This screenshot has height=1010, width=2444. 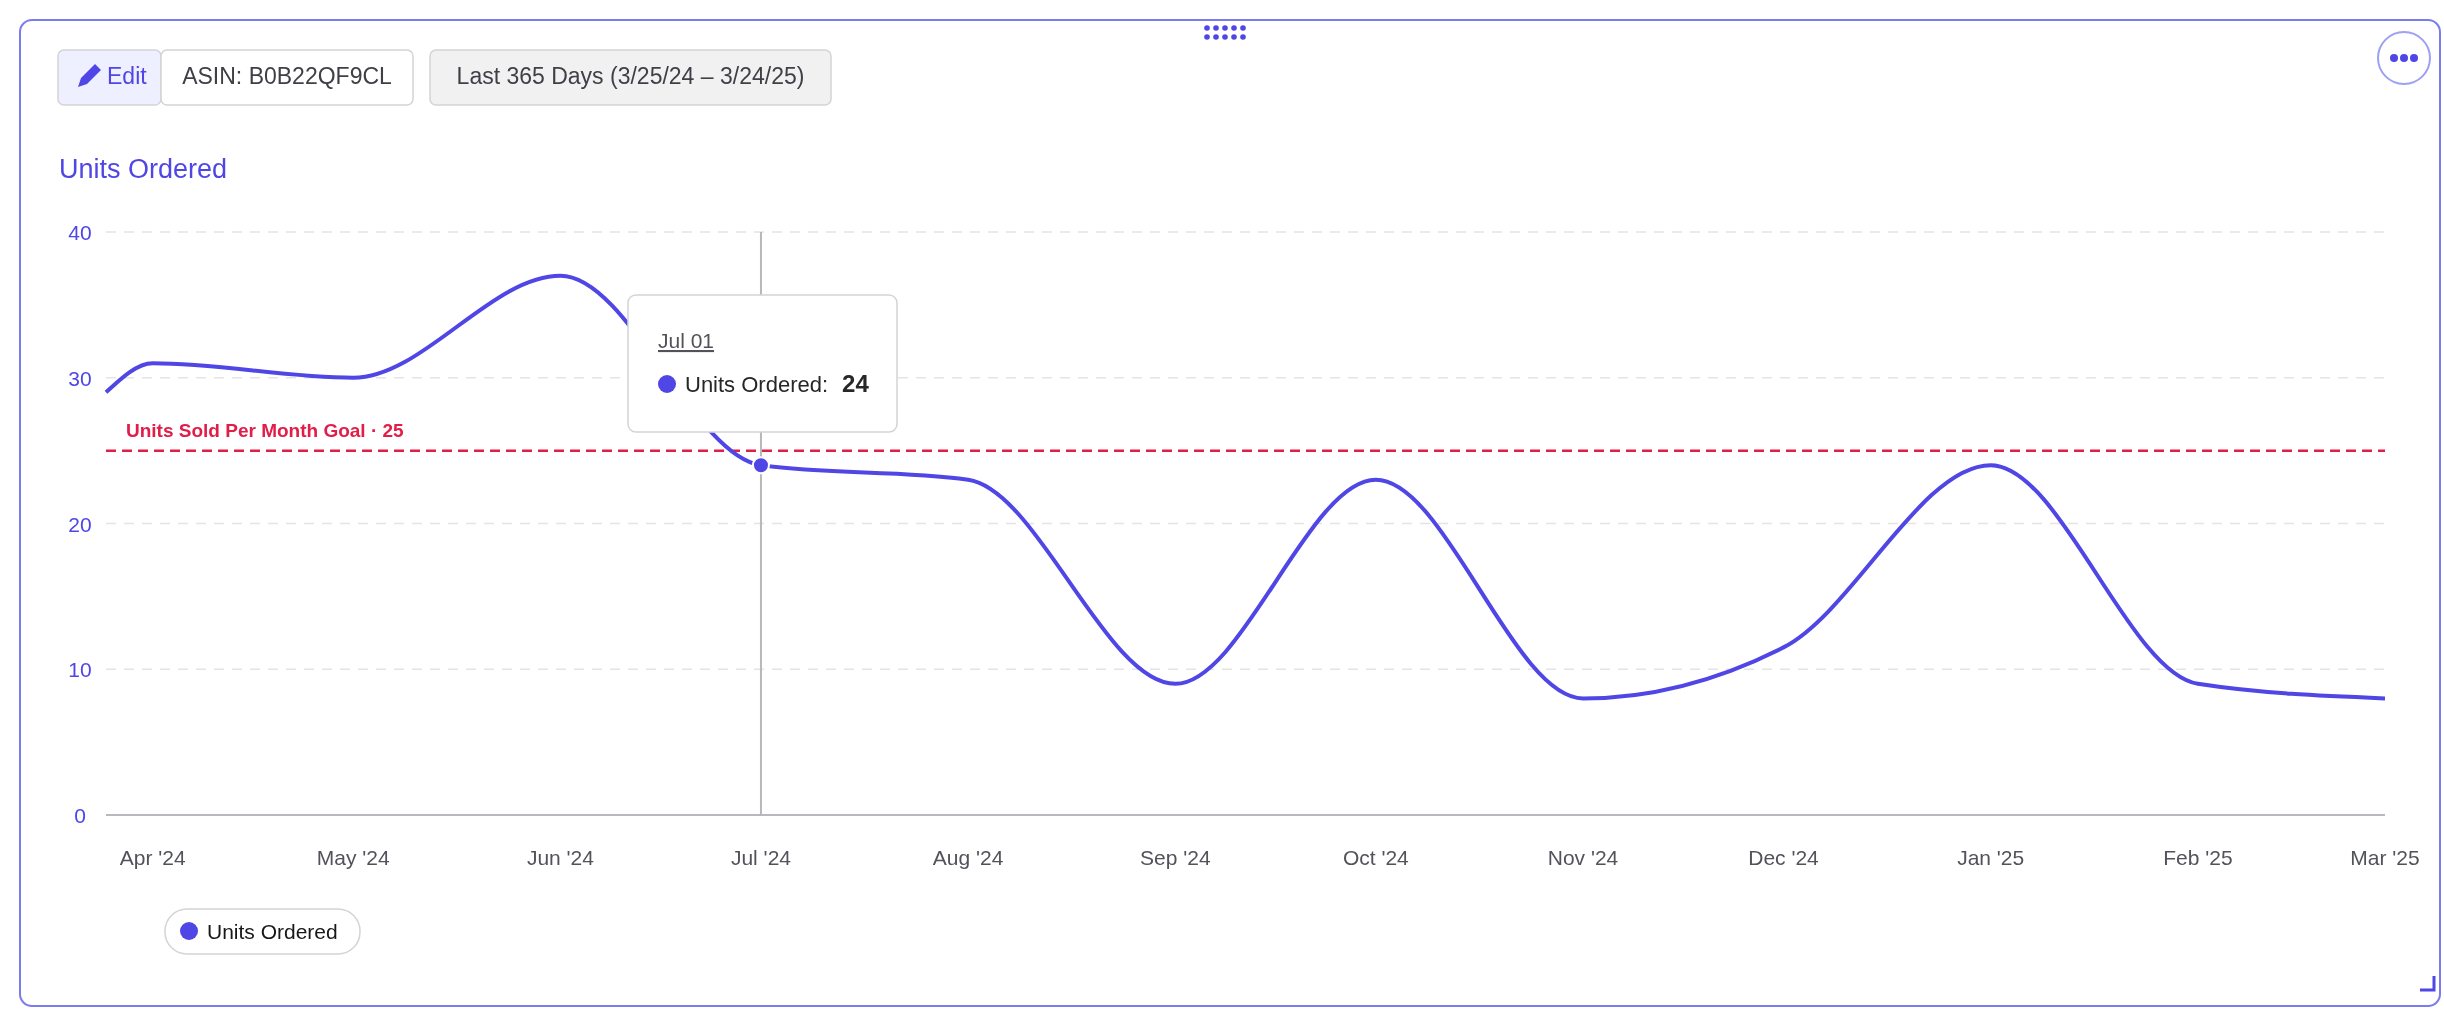 I want to click on x-tick-label: Jun '24, so click(x=560, y=857).